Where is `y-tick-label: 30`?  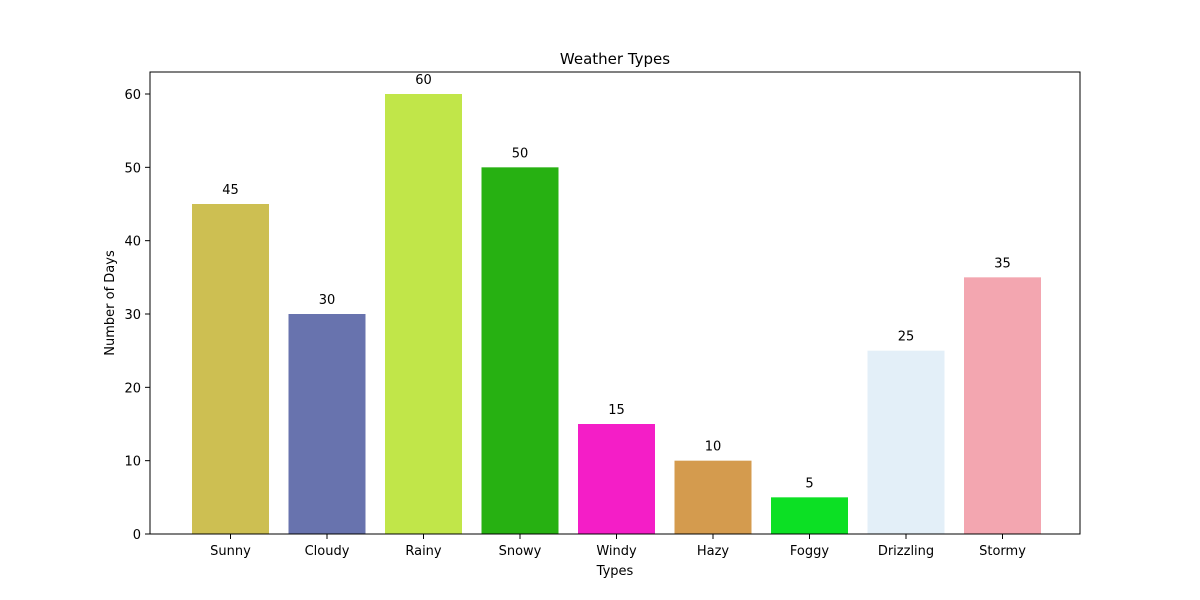 y-tick-label: 30 is located at coordinates (132, 315).